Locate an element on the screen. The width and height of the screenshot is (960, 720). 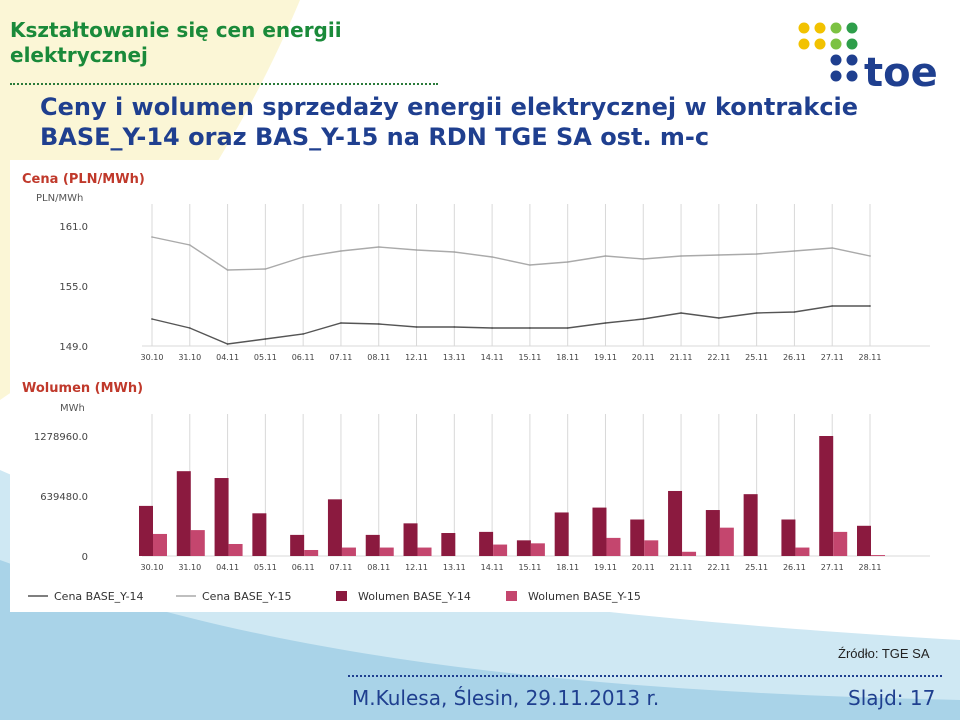
legend-label: Wolumen BASE_Y-15 is located at coordinates (584, 596).